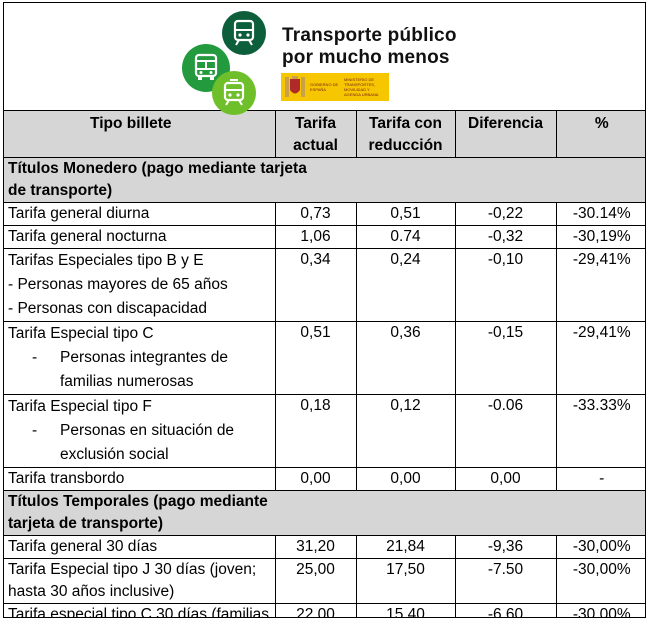  I want to click on fare-reduced: 0,00, so click(405, 479).